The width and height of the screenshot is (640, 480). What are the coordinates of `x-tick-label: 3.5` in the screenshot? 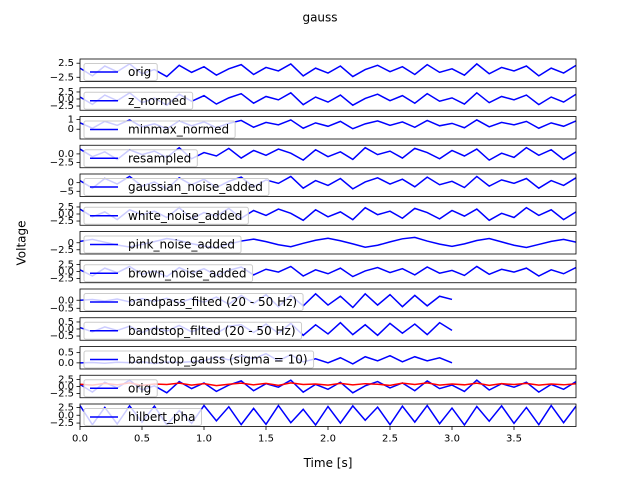 It's located at (514, 439).